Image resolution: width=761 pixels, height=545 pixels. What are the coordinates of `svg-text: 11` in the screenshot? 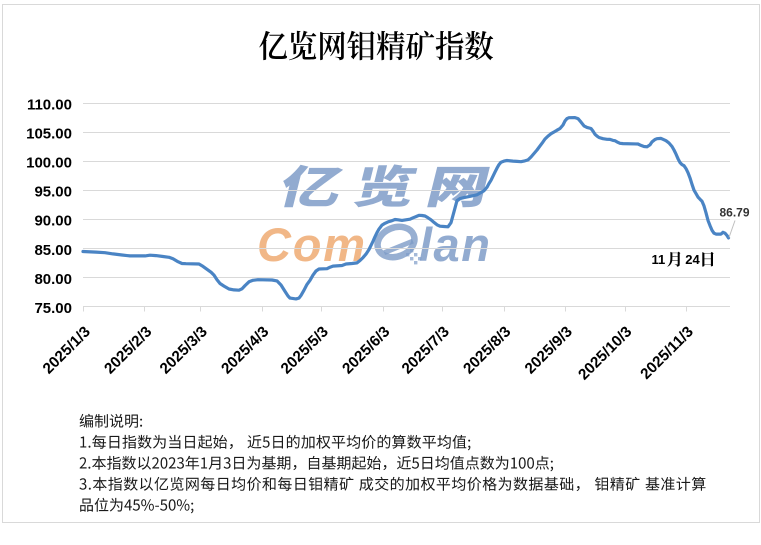 It's located at (659, 259).